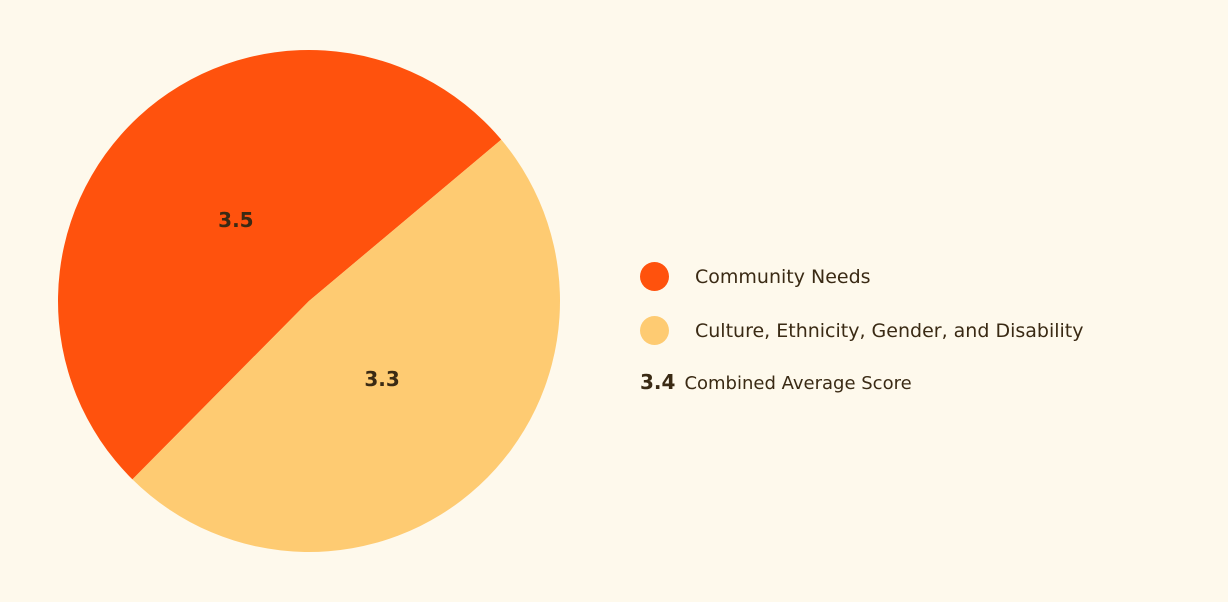  Describe the element at coordinates (235, 220) in the screenshot. I see `pie-slice-label-0: 3.5` at that location.